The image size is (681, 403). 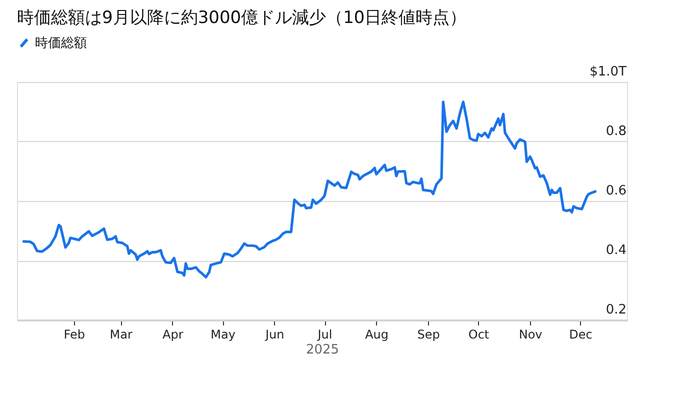 What do you see at coordinates (242, 18) in the screenshot?
I see `chart-title: 時価総額は9月以降に約3000億ドル減少（10日終値時点）` at bounding box center [242, 18].